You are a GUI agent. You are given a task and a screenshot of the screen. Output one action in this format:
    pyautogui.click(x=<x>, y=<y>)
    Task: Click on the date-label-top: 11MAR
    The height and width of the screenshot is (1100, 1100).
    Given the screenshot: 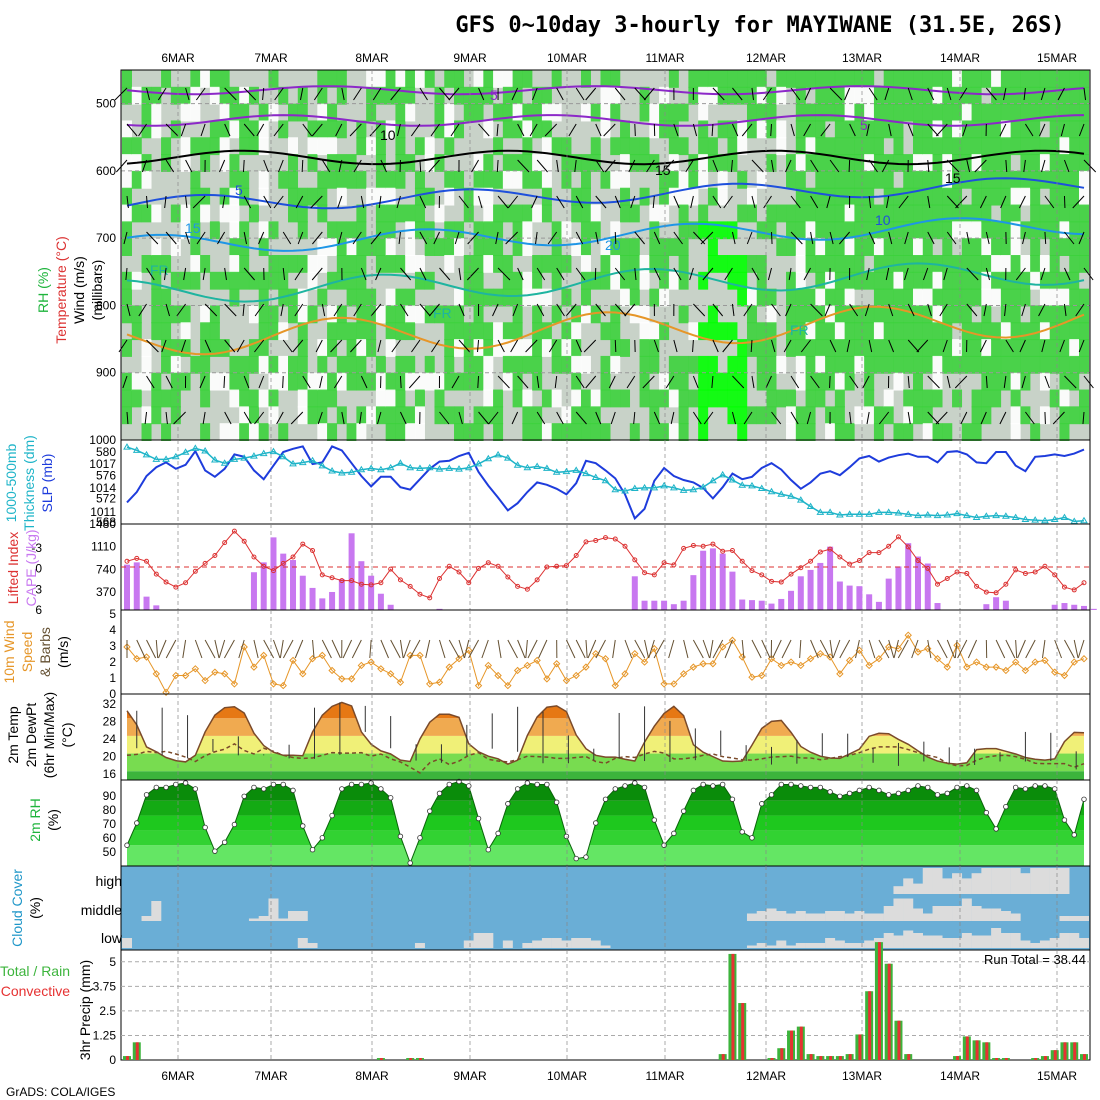 What is the action you would take?
    pyautogui.click(x=664, y=58)
    